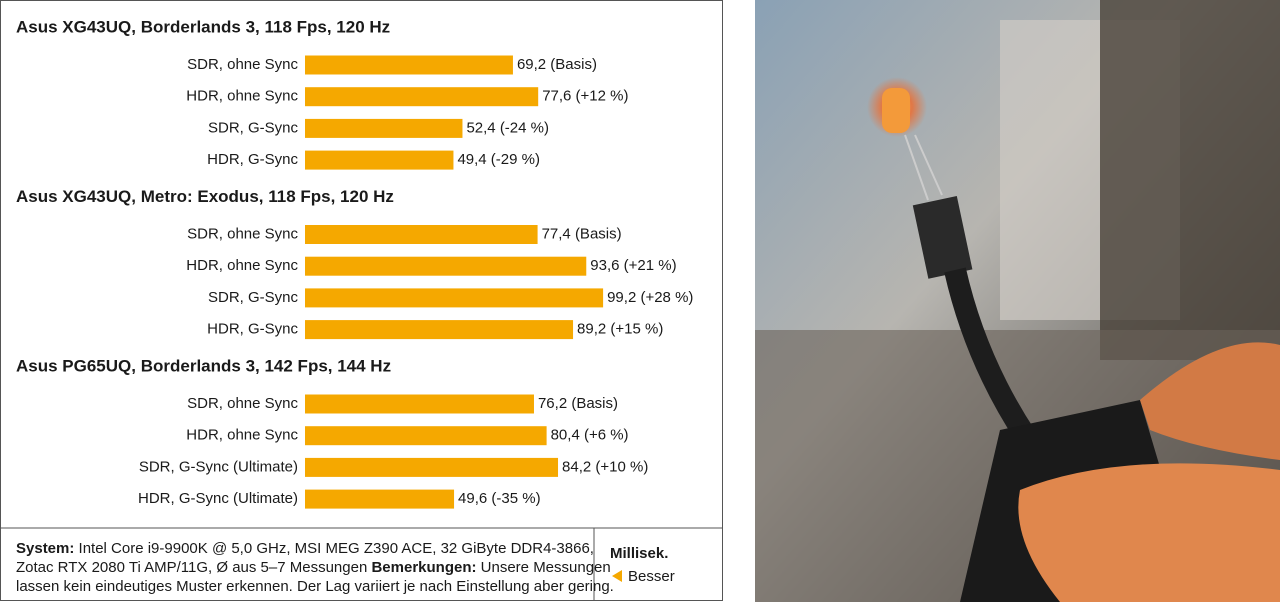  What do you see at coordinates (651, 576) in the screenshot?
I see `better-label: Besser` at bounding box center [651, 576].